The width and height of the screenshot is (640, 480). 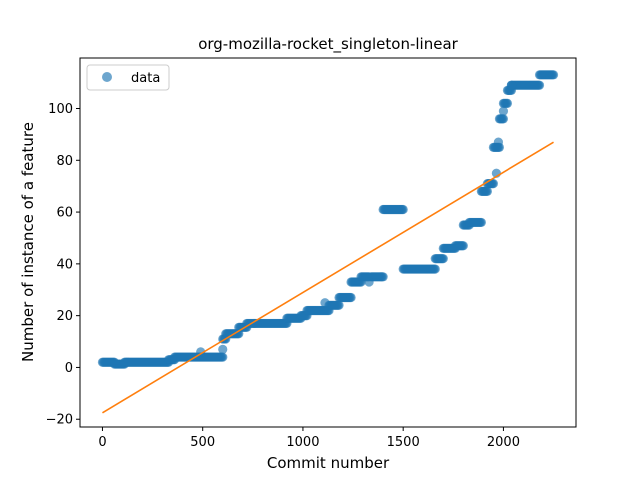 I want to click on y-axis: −20 0 20 40 60 80 100, so click(x=63, y=265).